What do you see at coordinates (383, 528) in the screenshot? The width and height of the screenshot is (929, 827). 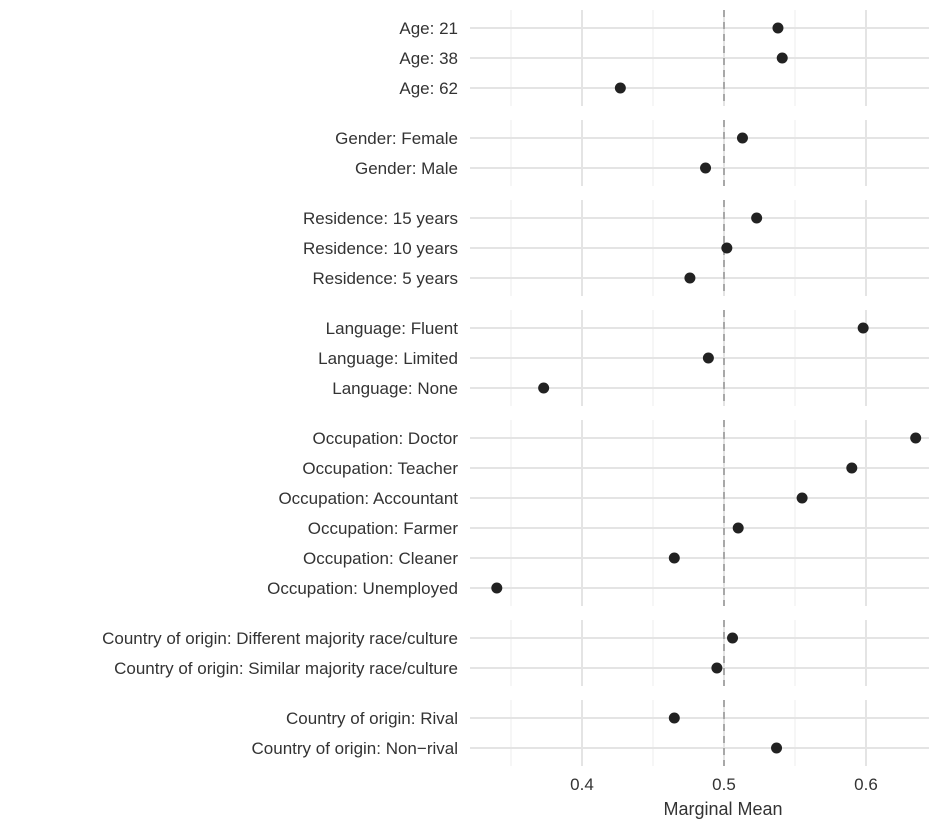 I see `category-label: Occupation: Farmer` at bounding box center [383, 528].